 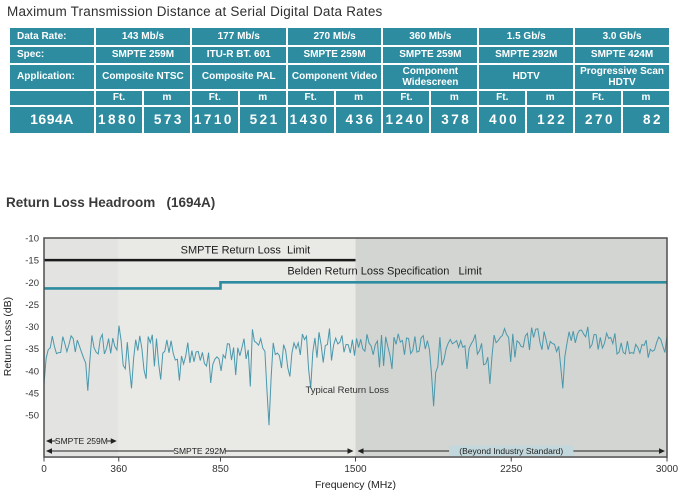 What do you see at coordinates (32, 349) in the screenshot?
I see `y-tick-label: -35` at bounding box center [32, 349].